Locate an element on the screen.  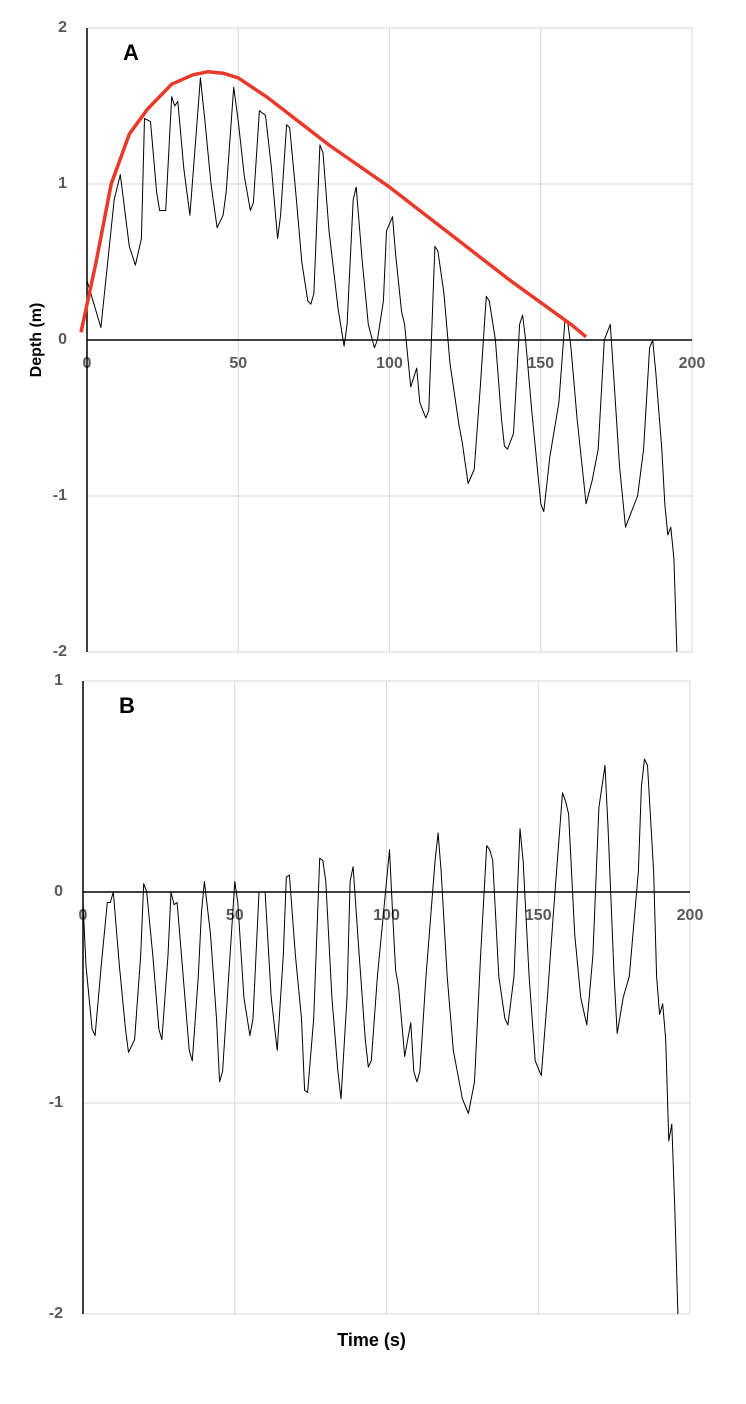
y-axis-label: Depth (m) is located at coordinates (36, 340).